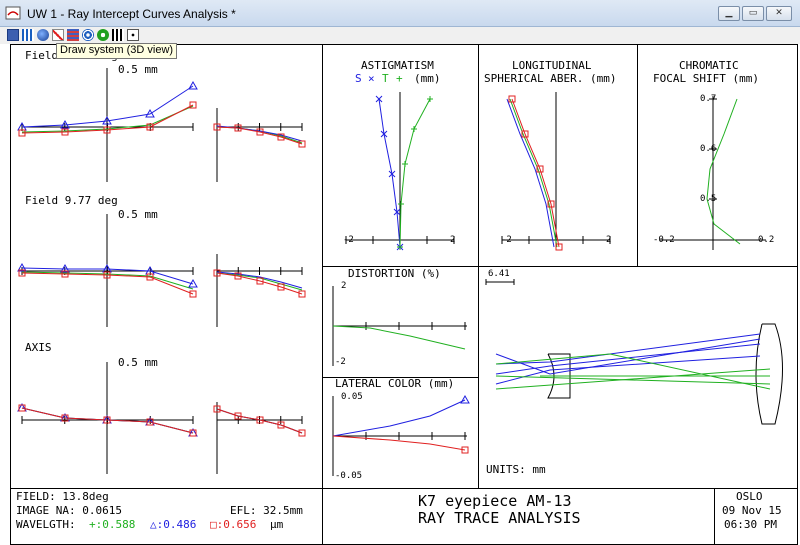  I want to click on footer-wl-red: □:0.656, so click(233, 524).